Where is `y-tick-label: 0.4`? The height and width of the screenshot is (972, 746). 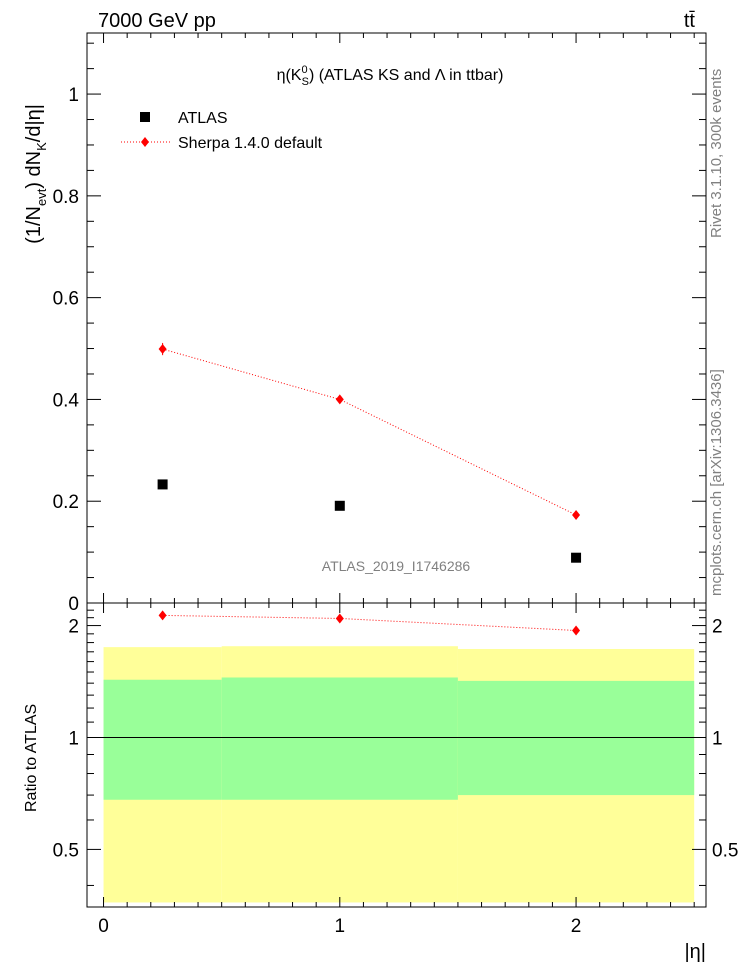 y-tick-label: 0.4 is located at coordinates (66, 400).